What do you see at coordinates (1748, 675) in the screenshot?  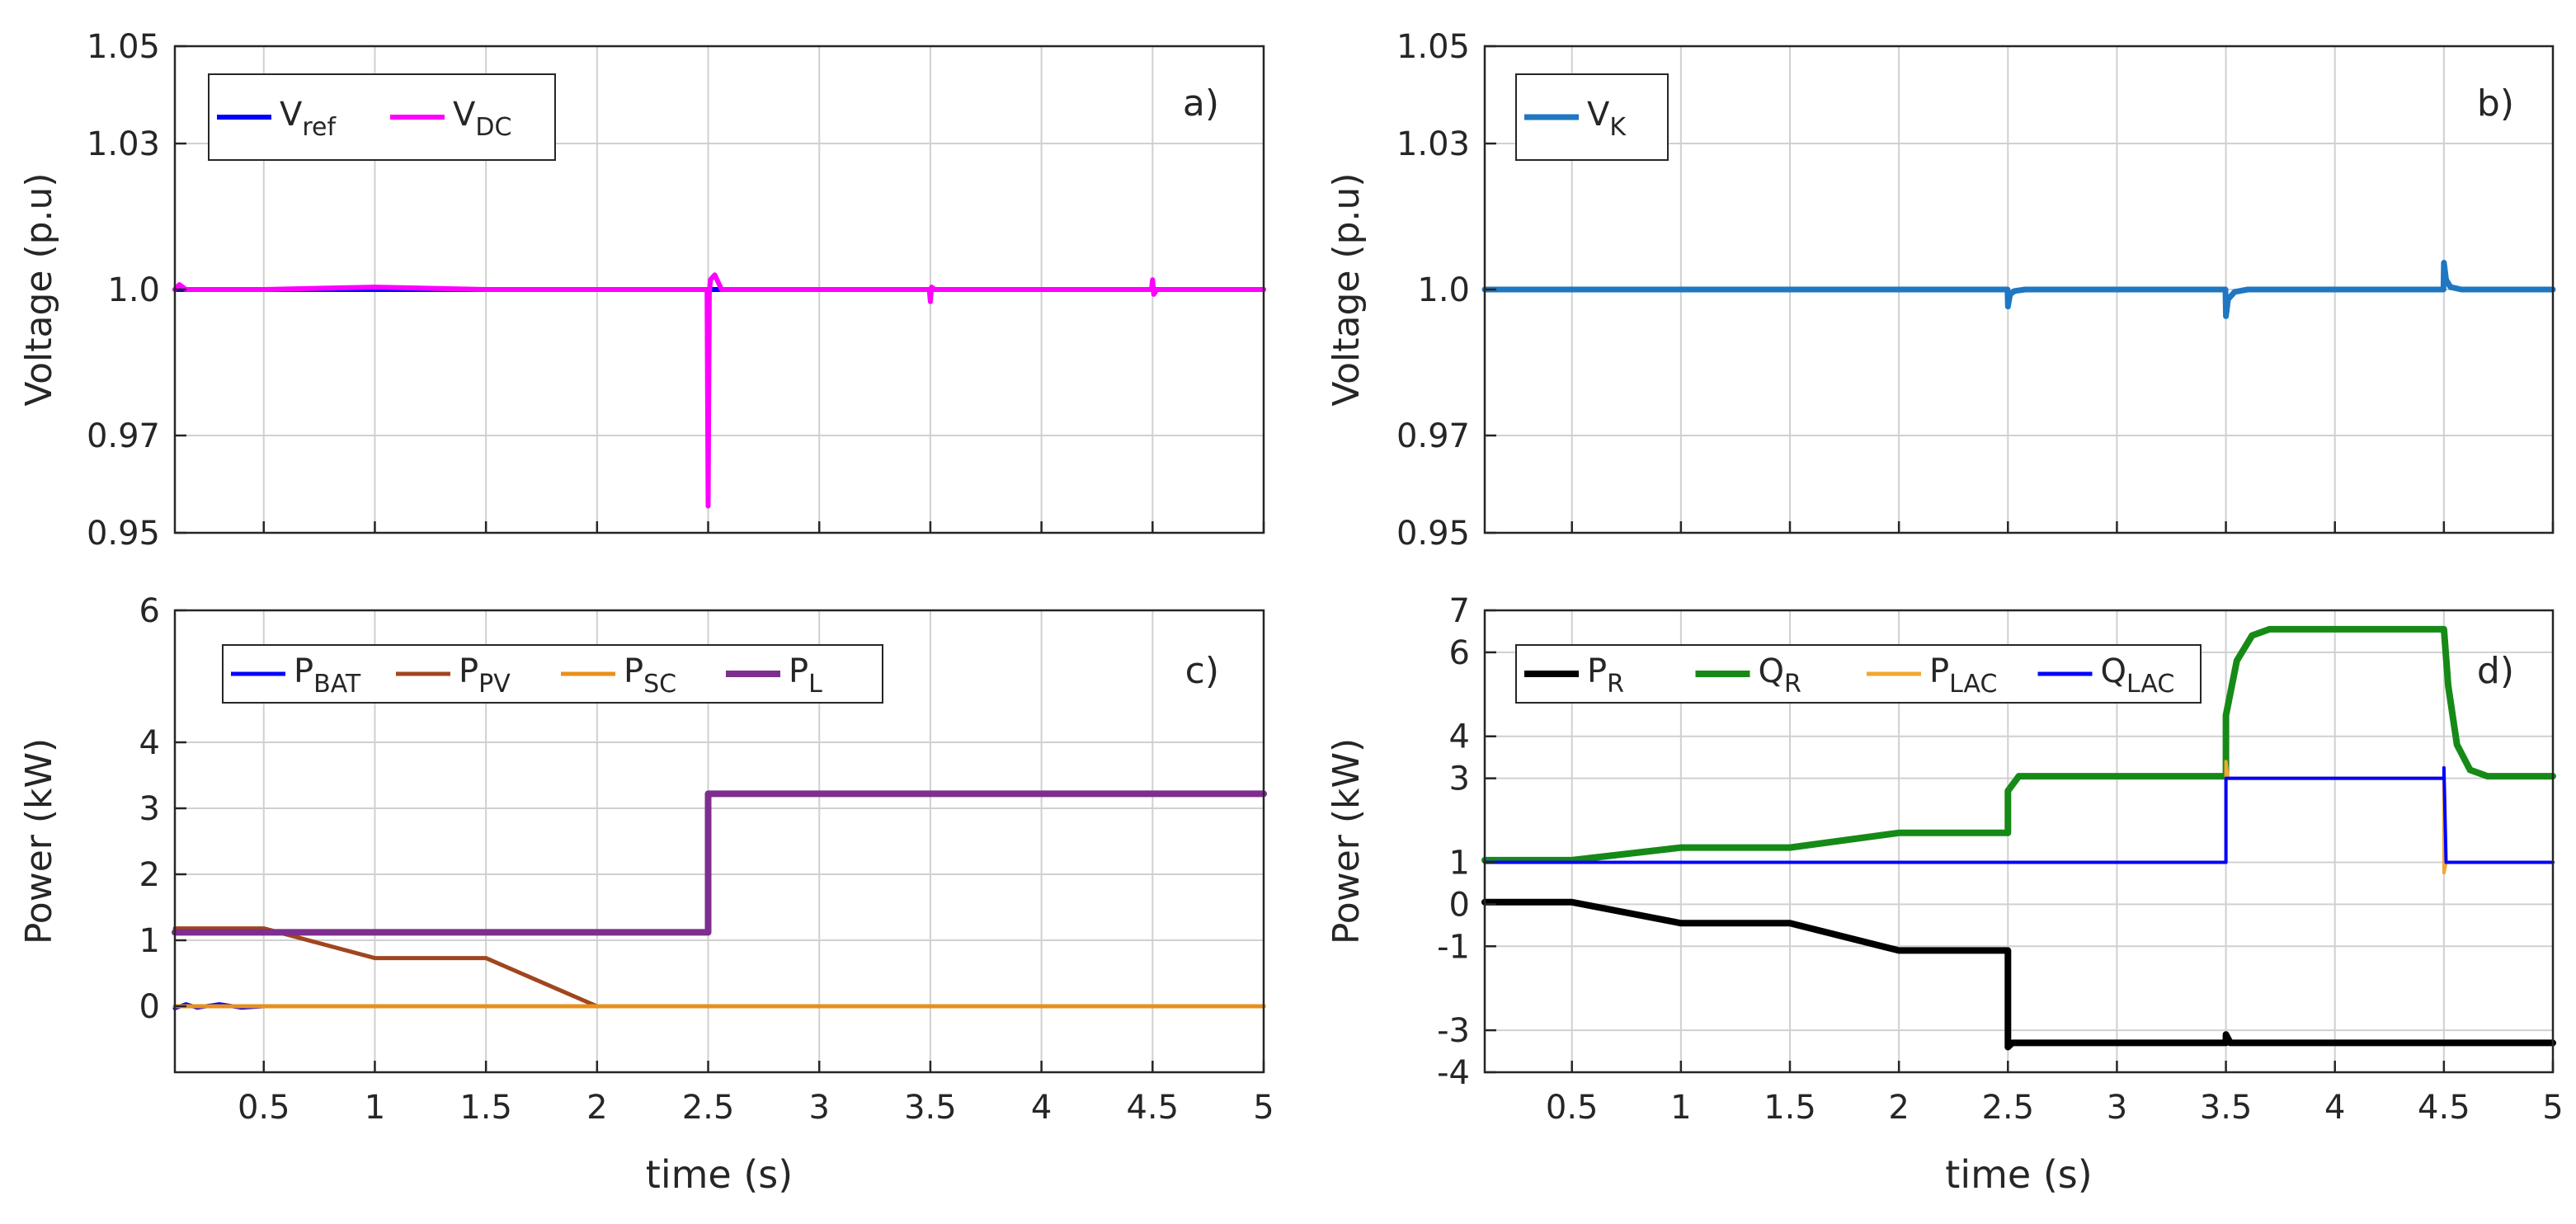 I see `legend-item-Q_R: QR` at bounding box center [1748, 675].